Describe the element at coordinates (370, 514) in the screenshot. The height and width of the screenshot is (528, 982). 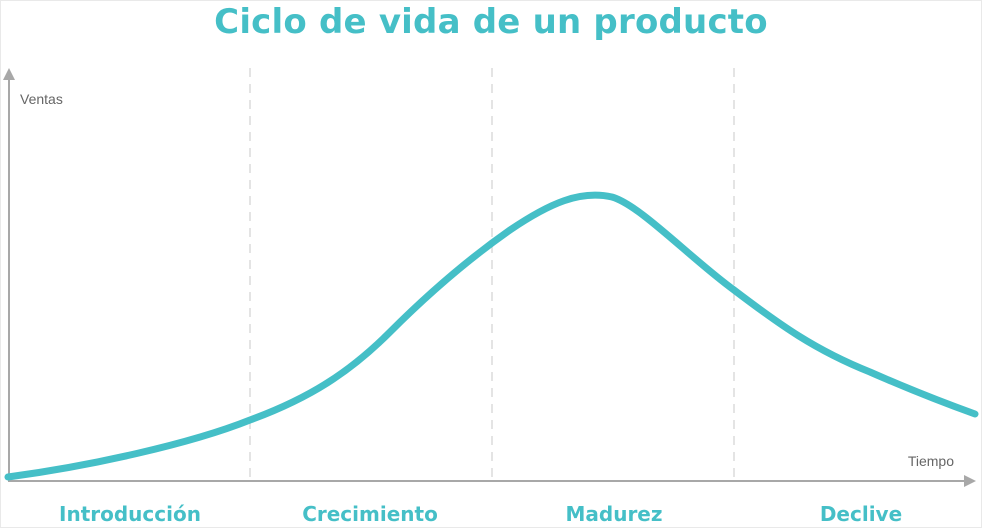
I see `stage-label-crecimiento: Crecimiento` at that location.